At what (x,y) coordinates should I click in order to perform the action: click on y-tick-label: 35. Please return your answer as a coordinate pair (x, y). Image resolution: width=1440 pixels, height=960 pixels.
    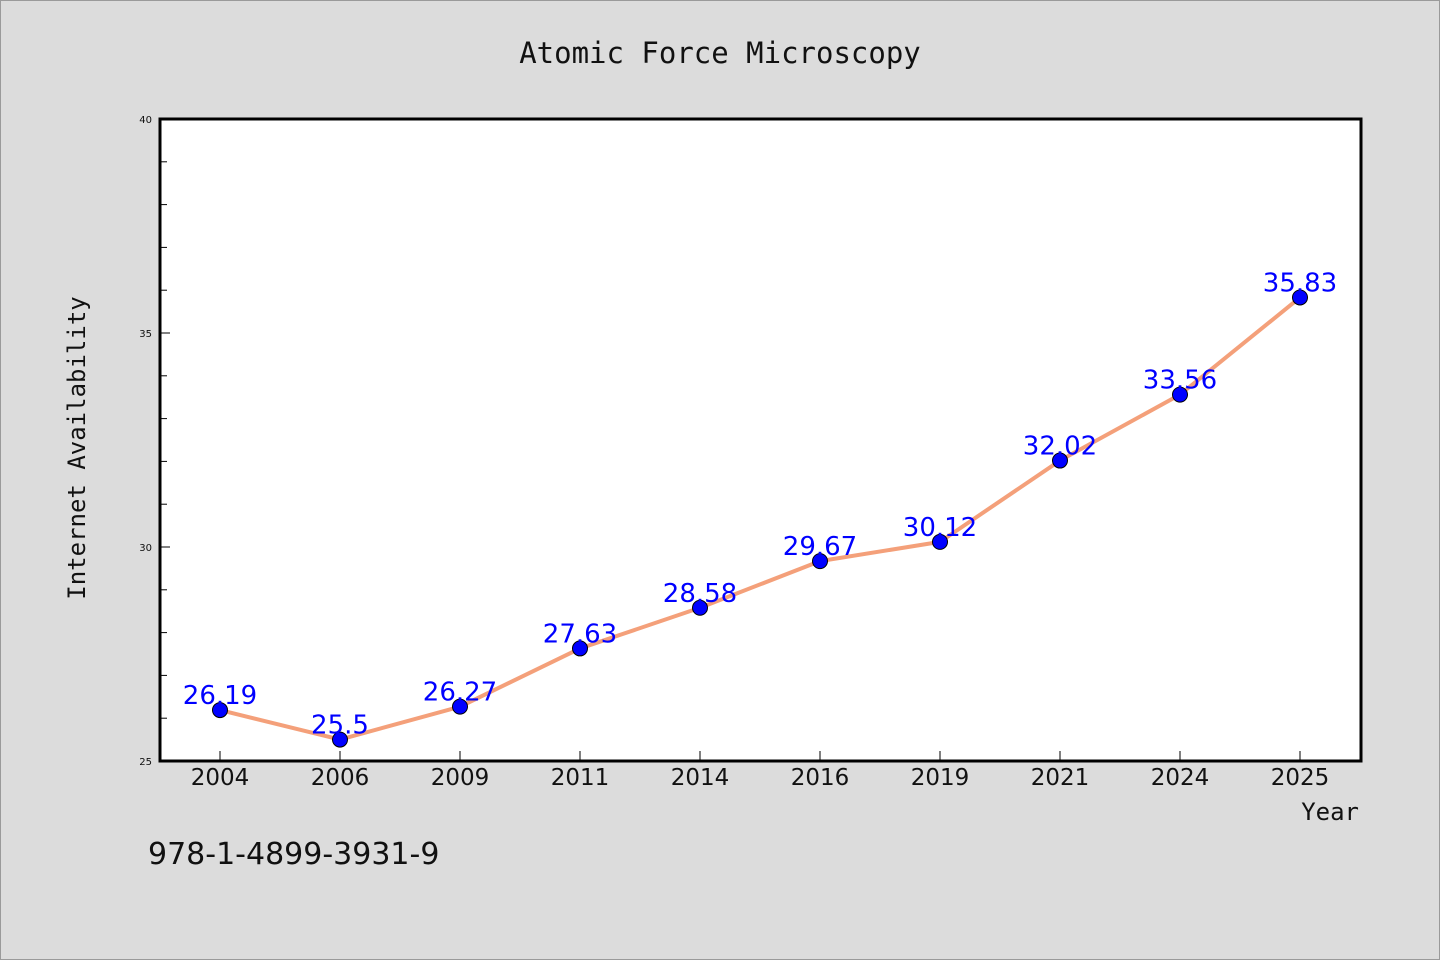
    Looking at the image, I should click on (145, 334).